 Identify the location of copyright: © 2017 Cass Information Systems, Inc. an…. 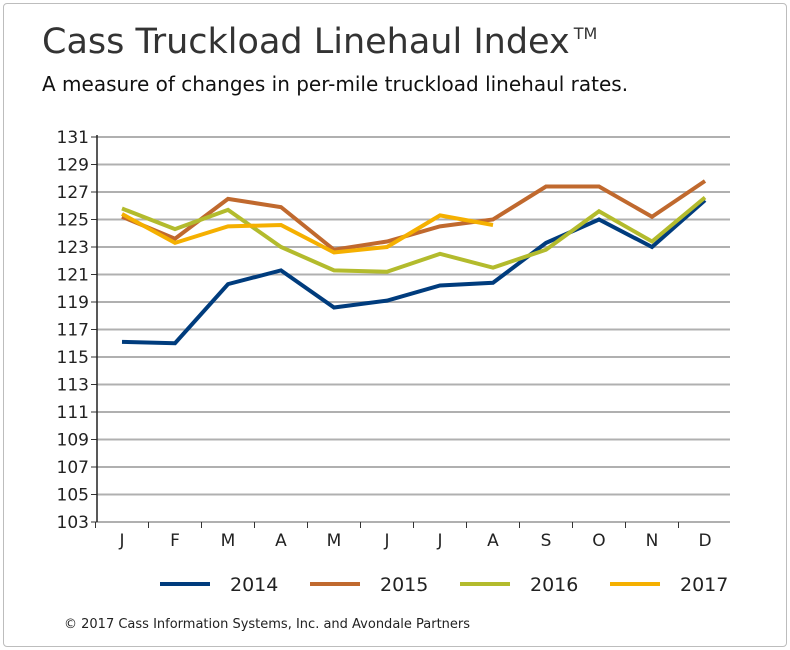
(267, 624).